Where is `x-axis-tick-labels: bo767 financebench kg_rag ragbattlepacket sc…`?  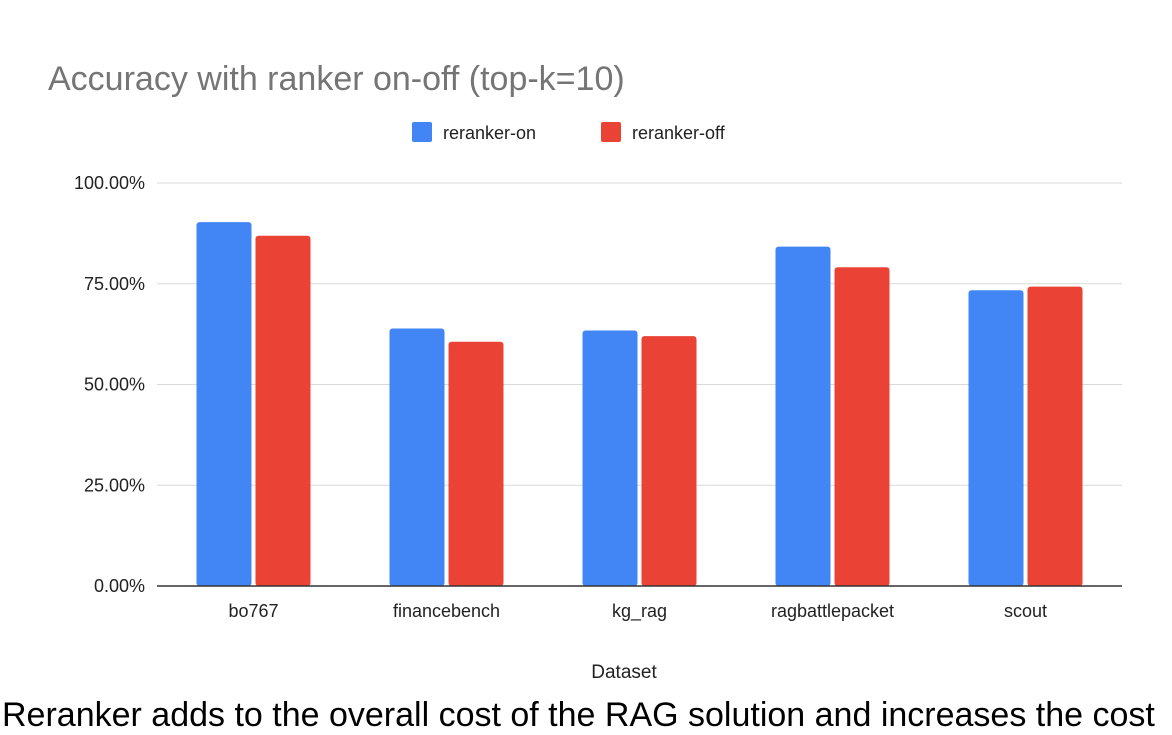
x-axis-tick-labels: bo767 financebench kg_rag ragbattlepacket sc… is located at coordinates (637, 611).